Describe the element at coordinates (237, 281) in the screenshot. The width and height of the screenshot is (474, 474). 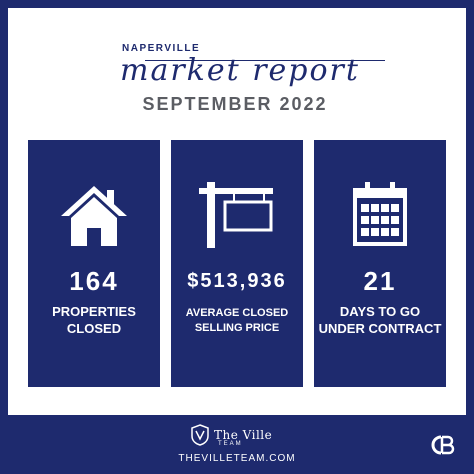
I see `stat-value: $513,936` at that location.